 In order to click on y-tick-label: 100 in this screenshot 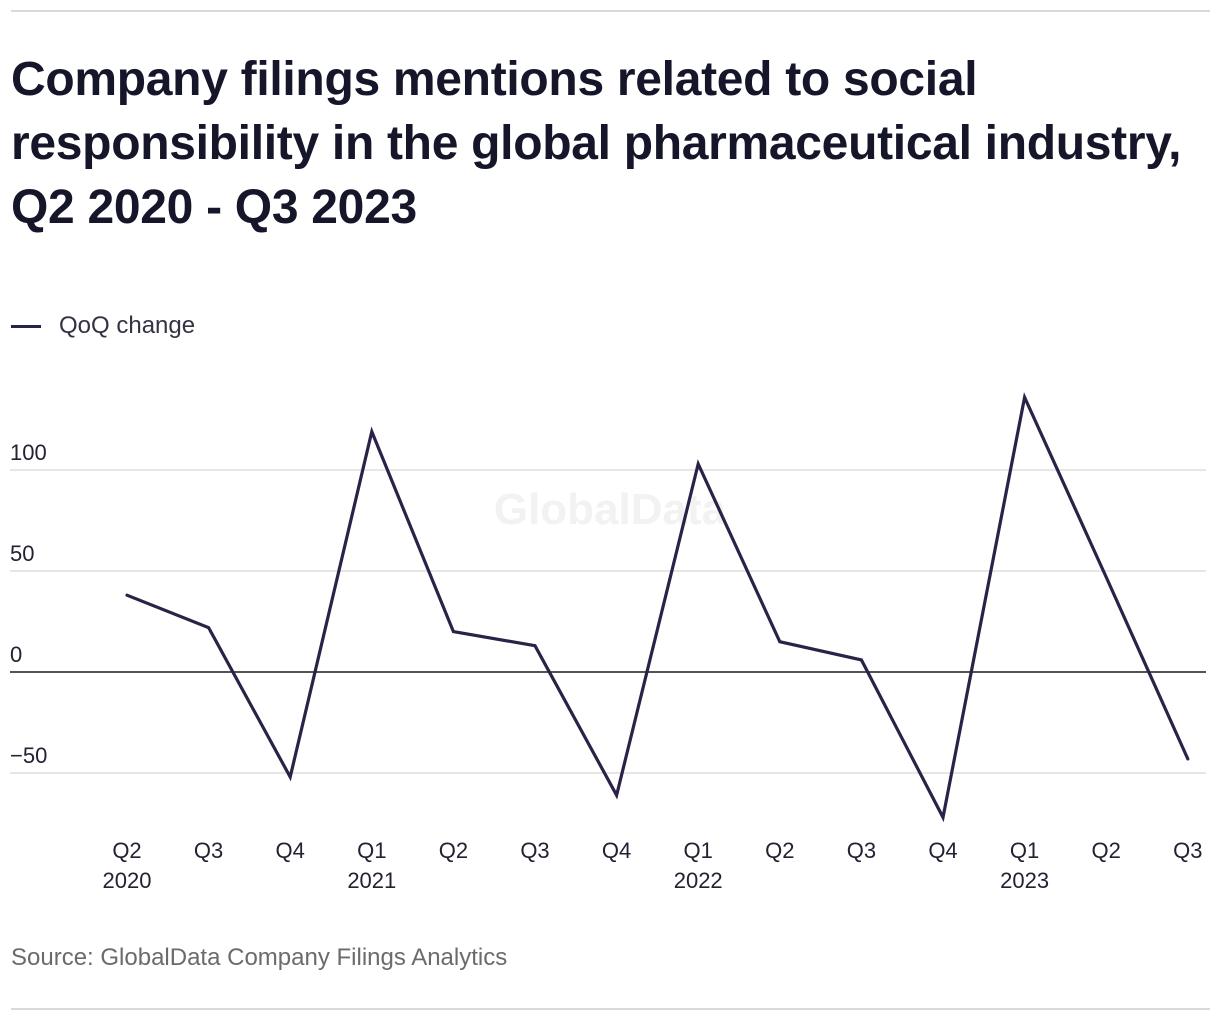, I will do `click(28, 452)`.